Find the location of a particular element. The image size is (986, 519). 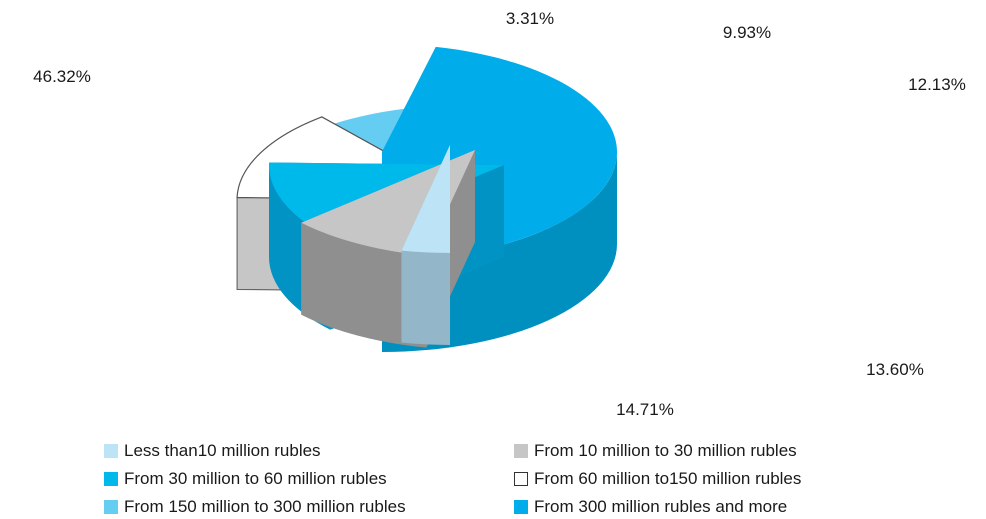

slice-percent-label: 12.13% is located at coordinates (937, 84).